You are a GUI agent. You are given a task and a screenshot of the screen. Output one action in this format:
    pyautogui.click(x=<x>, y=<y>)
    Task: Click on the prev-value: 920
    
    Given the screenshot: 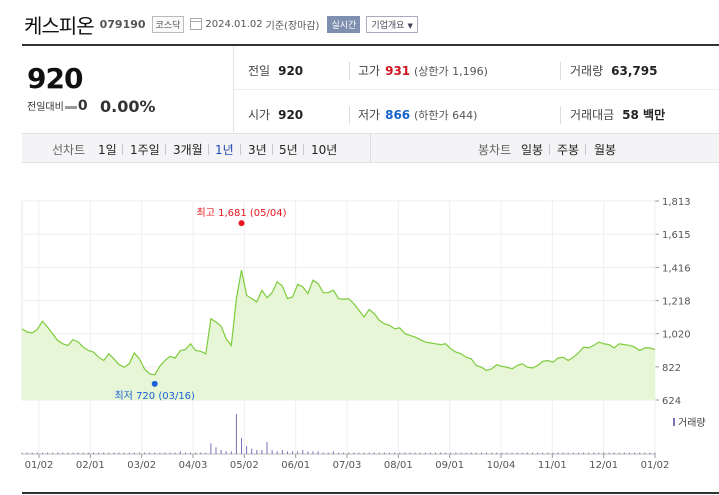 What is the action you would take?
    pyautogui.click(x=291, y=71)
    